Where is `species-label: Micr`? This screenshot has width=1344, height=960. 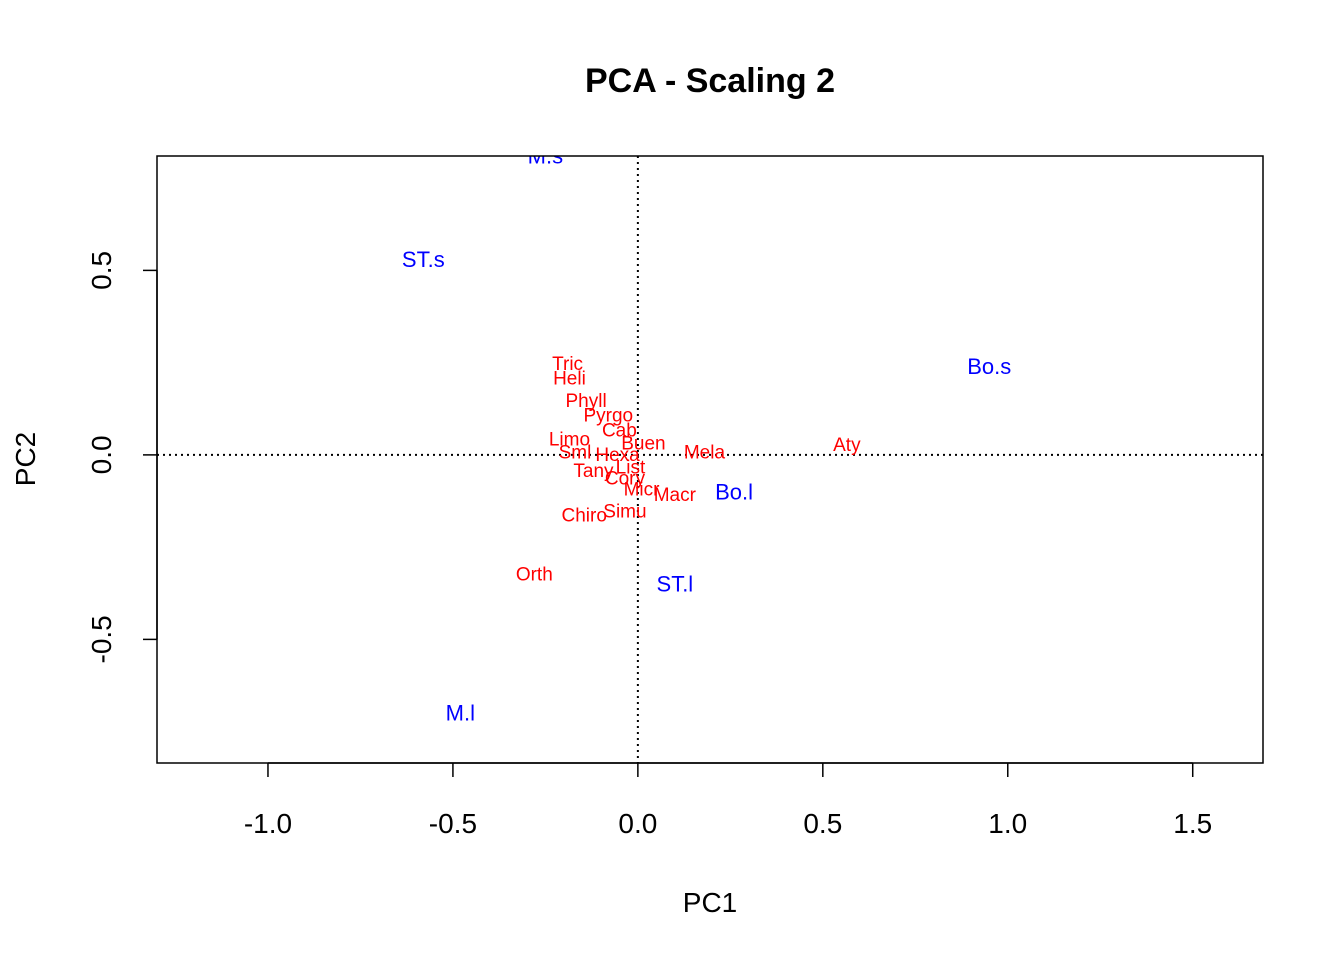 species-label: Micr is located at coordinates (642, 489).